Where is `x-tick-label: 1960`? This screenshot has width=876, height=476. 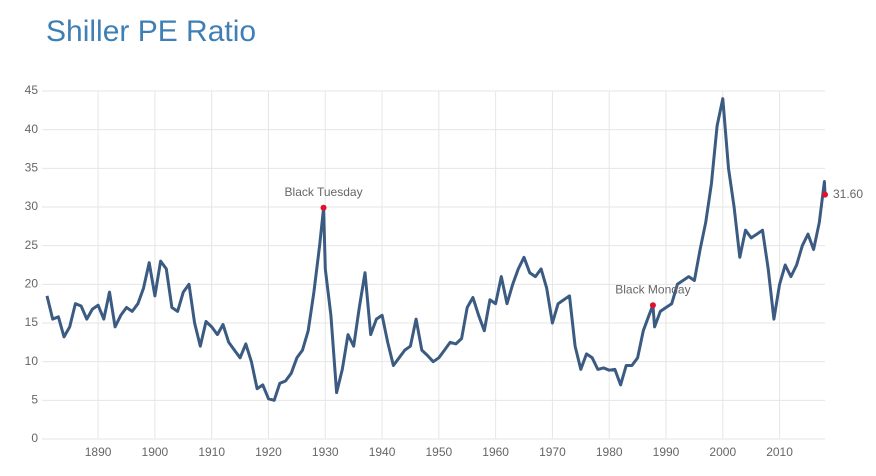
x-tick-label: 1960 is located at coordinates (495, 452).